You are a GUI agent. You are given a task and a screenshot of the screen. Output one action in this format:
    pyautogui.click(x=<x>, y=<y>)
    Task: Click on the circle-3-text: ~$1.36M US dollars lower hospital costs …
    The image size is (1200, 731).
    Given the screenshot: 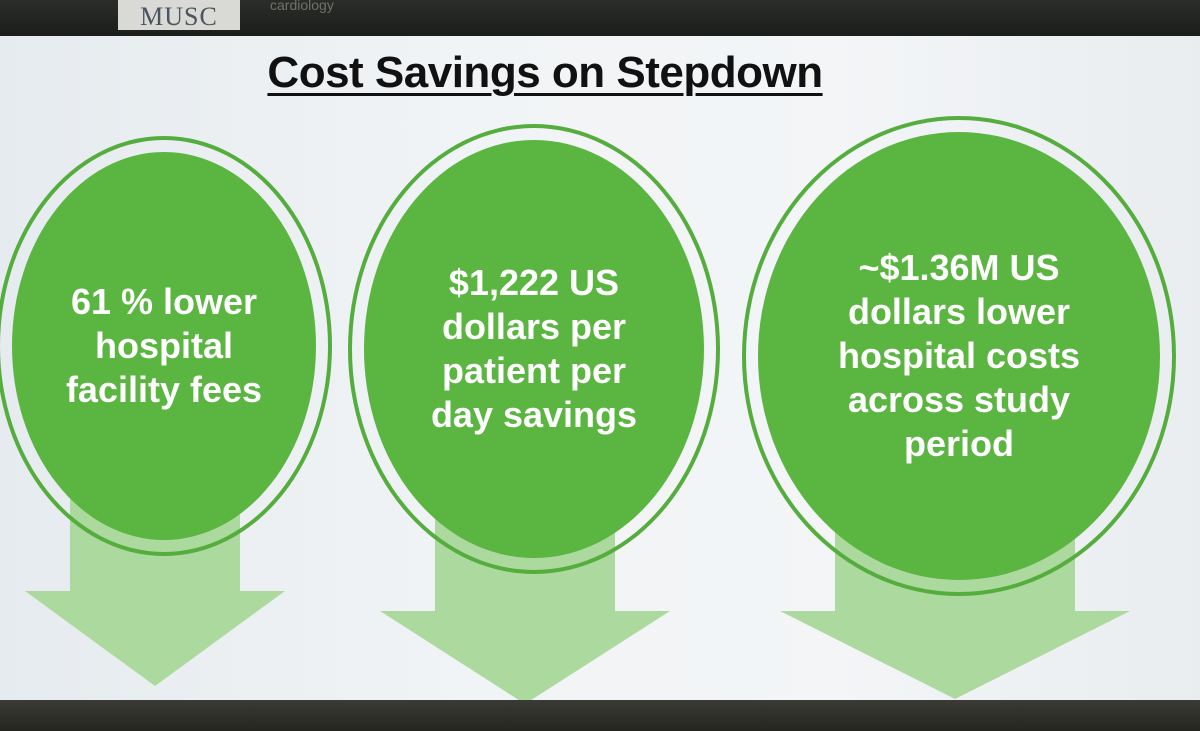 What is the action you would take?
    pyautogui.click(x=959, y=355)
    